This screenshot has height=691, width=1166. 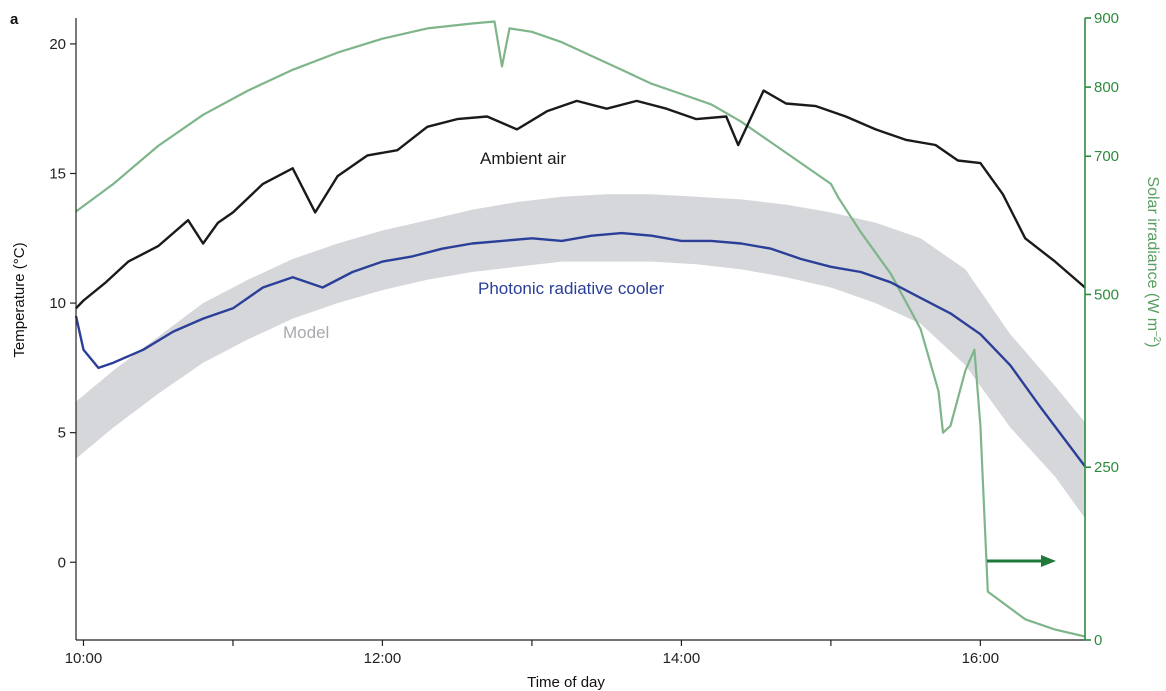 What do you see at coordinates (62, 562) in the screenshot?
I see `y-left-tick-label: 0` at bounding box center [62, 562].